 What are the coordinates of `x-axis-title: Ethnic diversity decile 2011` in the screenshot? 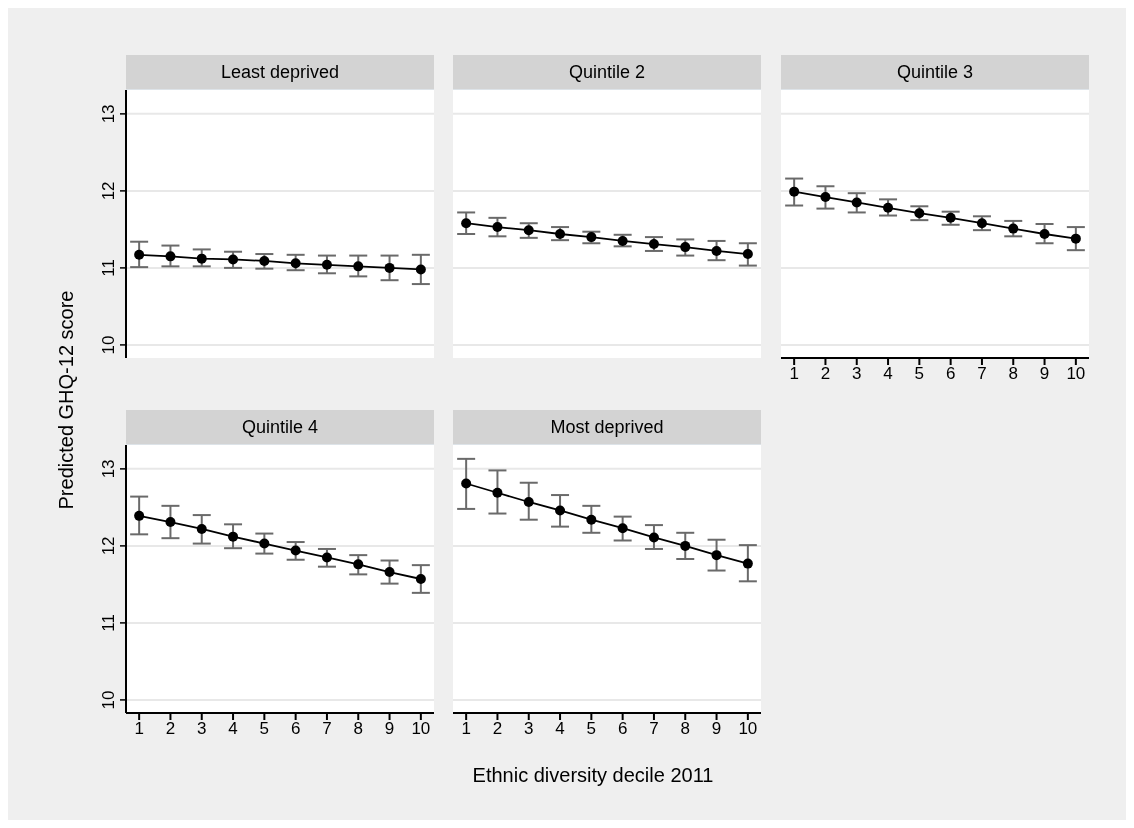 It's located at (593, 775).